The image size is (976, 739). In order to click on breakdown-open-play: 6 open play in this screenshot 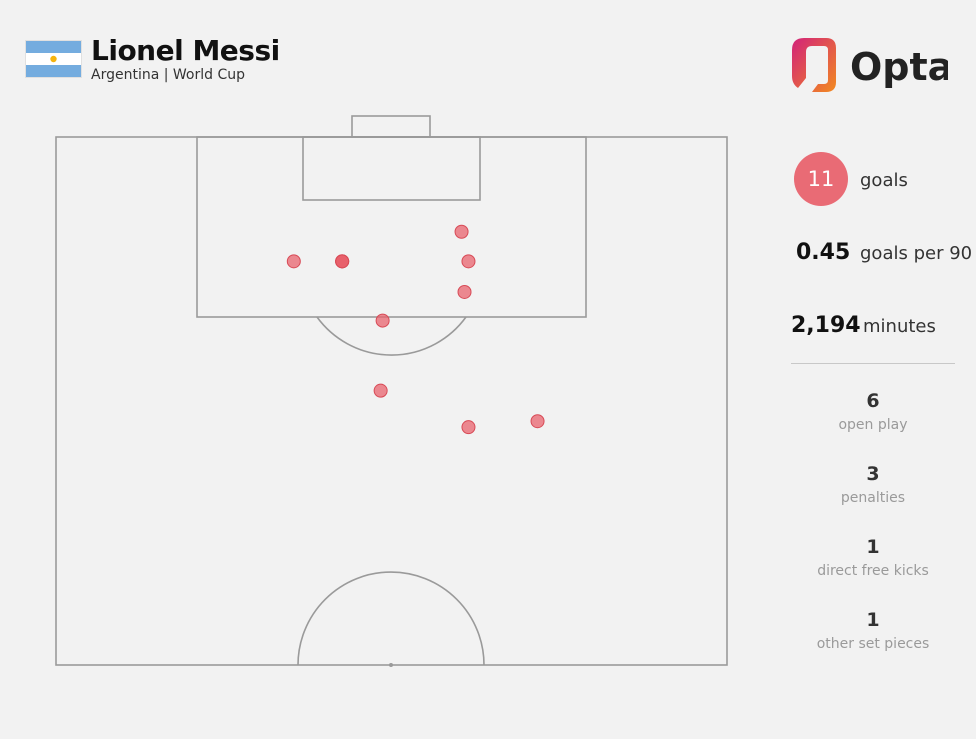, I will do `click(873, 412)`.